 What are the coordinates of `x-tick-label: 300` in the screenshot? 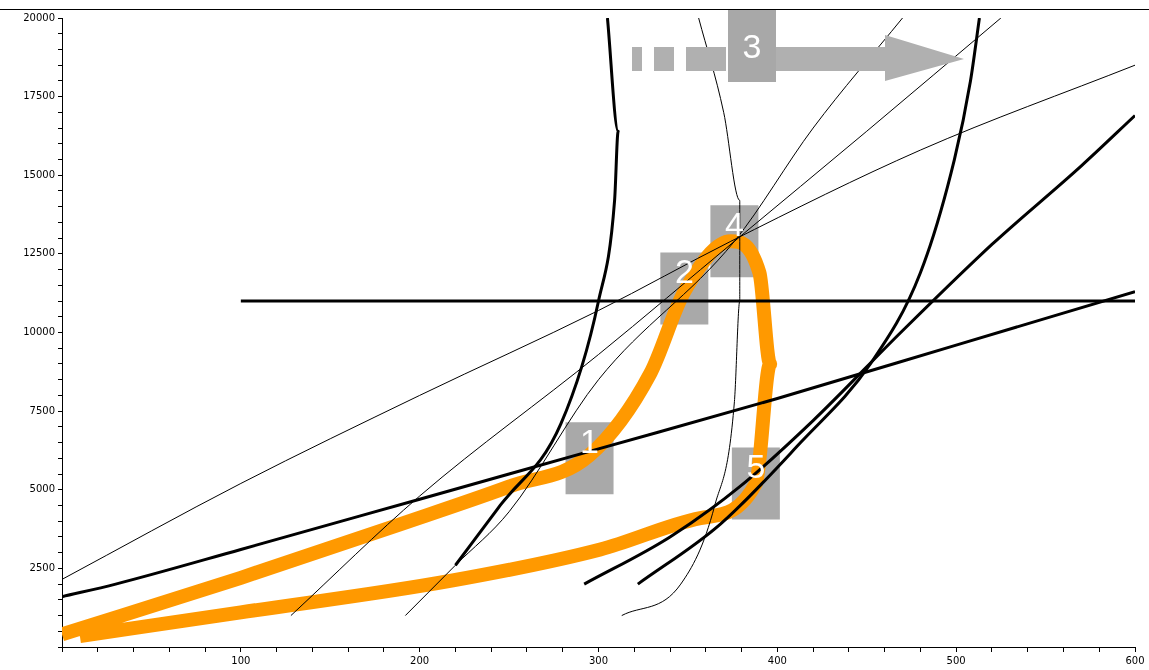 It's located at (598, 660).